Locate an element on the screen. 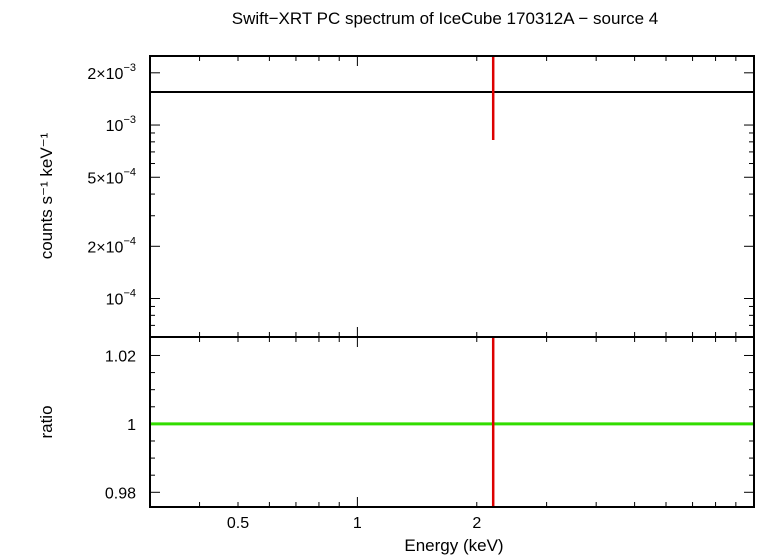 This screenshot has width=758, height=556. ratio-tick-label: 0.98 is located at coordinates (120, 493).